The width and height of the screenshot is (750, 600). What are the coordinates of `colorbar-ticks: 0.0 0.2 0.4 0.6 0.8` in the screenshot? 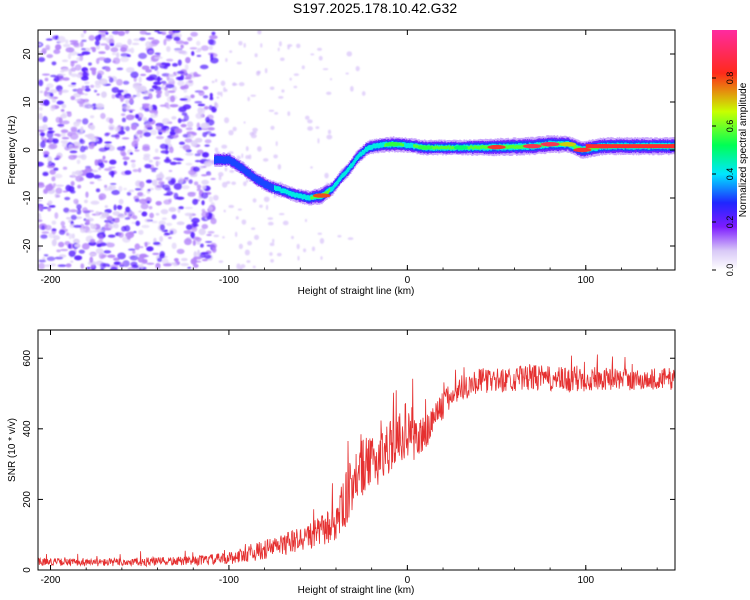 It's located at (723, 174).